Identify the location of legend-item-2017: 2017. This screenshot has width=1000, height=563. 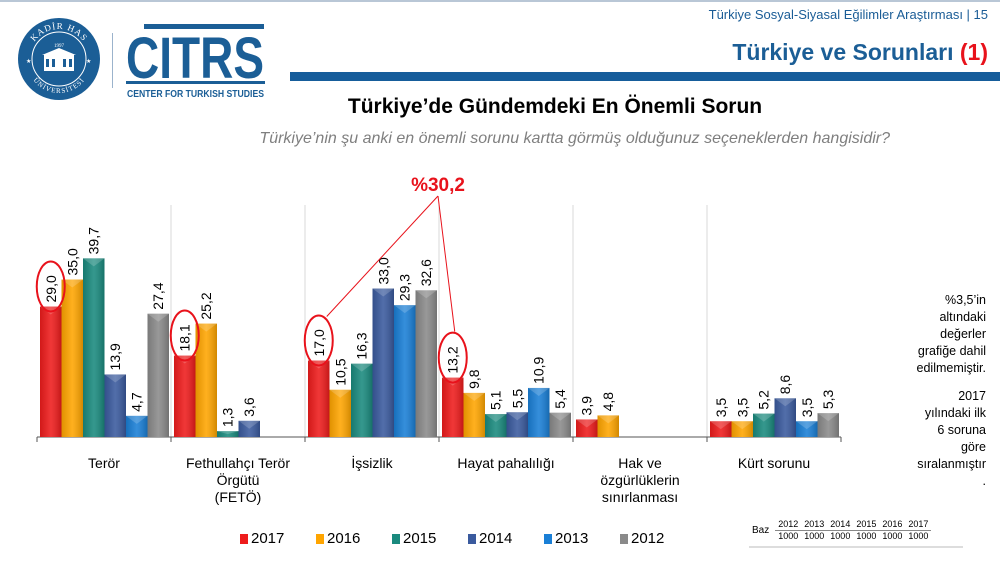
(278, 538).